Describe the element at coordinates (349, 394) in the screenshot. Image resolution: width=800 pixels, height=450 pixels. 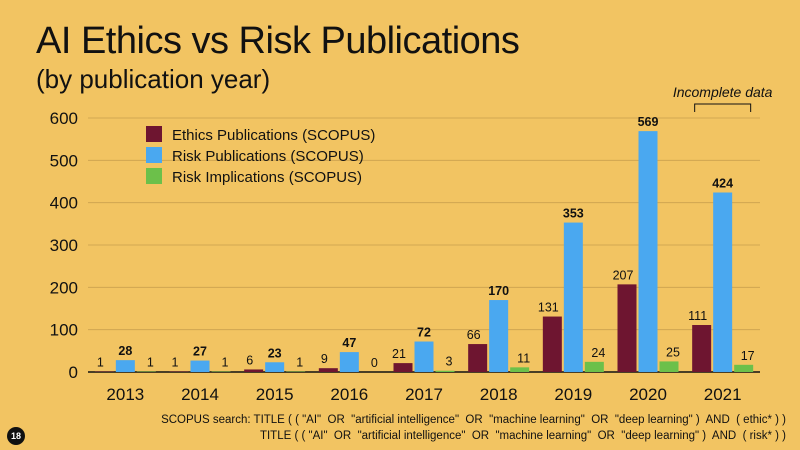
I see `x-tick-label: 2016` at that location.